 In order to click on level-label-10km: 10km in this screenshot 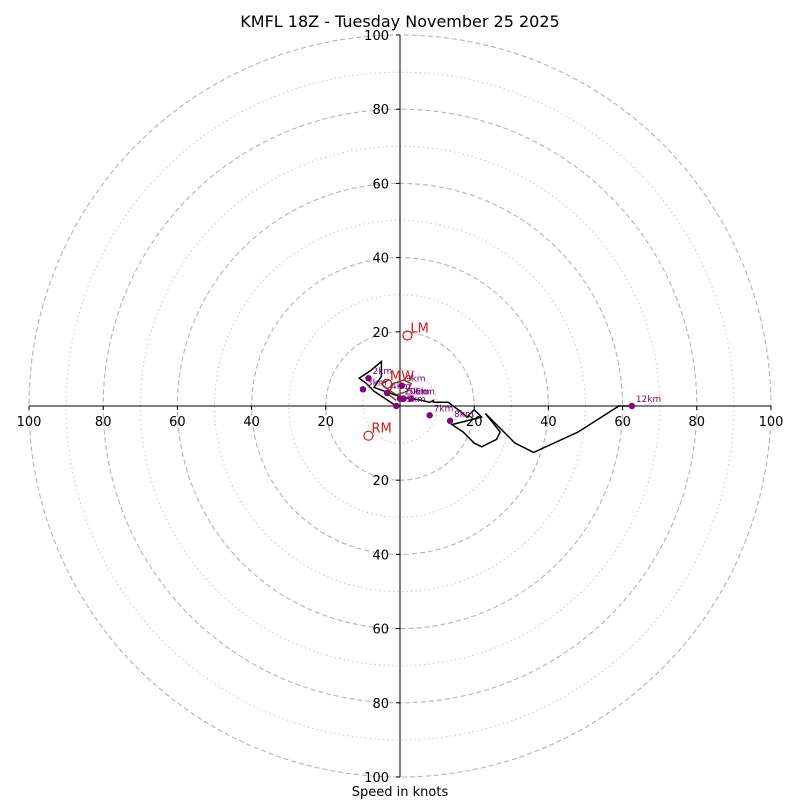, I will do `click(416, 393)`.